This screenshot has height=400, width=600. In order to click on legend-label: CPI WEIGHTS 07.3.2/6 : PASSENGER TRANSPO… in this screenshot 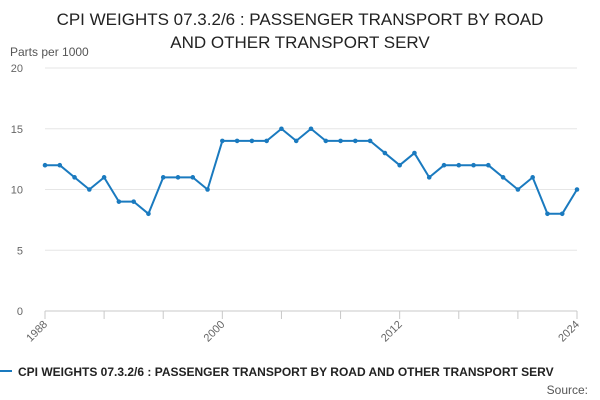, I will do `click(286, 372)`.